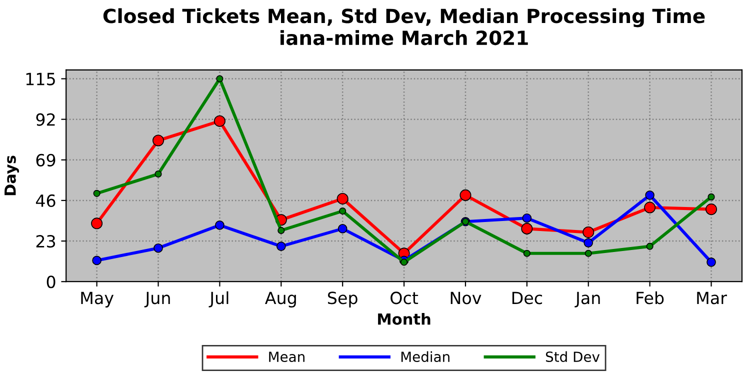 The width and height of the screenshot is (751, 378). I want to click on x-tick-label: Feb, so click(650, 297).